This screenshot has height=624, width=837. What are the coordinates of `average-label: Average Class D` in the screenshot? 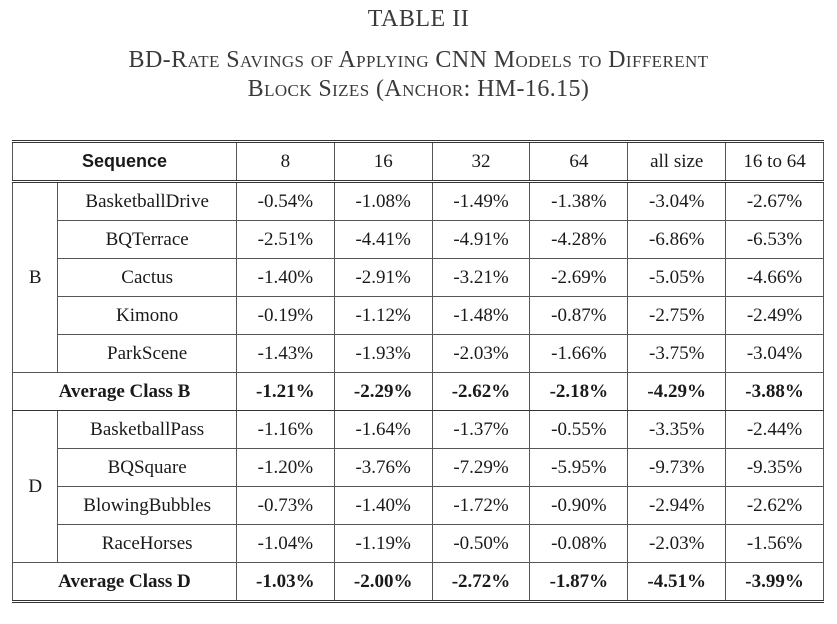 It's located at (124, 582).